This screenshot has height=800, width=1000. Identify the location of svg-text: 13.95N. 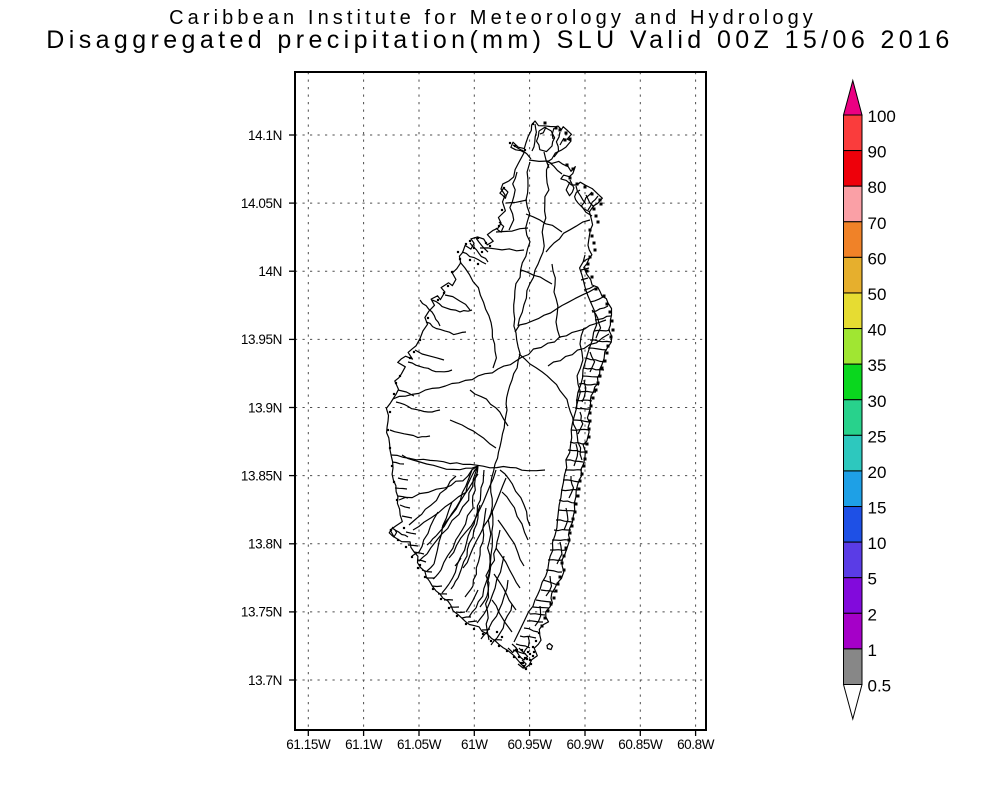
(261, 339).